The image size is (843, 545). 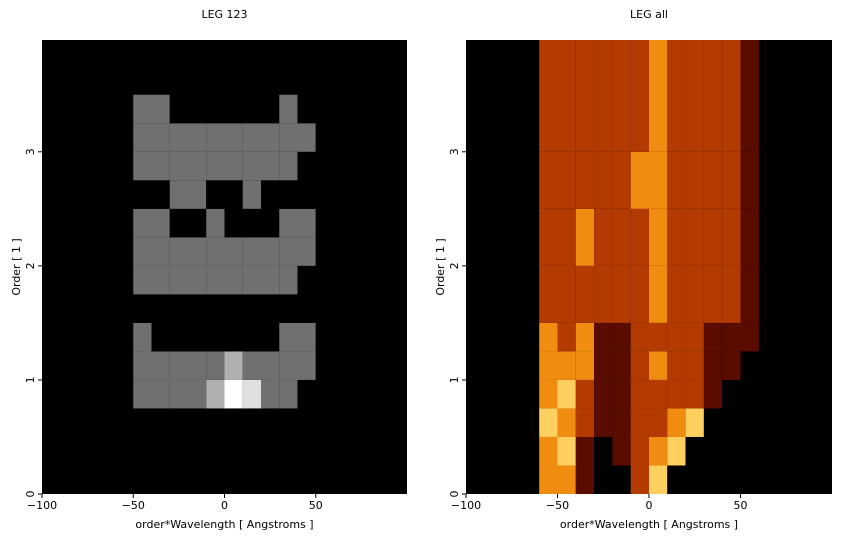 I want to click on y-tick-label: 1, so click(x=454, y=379).